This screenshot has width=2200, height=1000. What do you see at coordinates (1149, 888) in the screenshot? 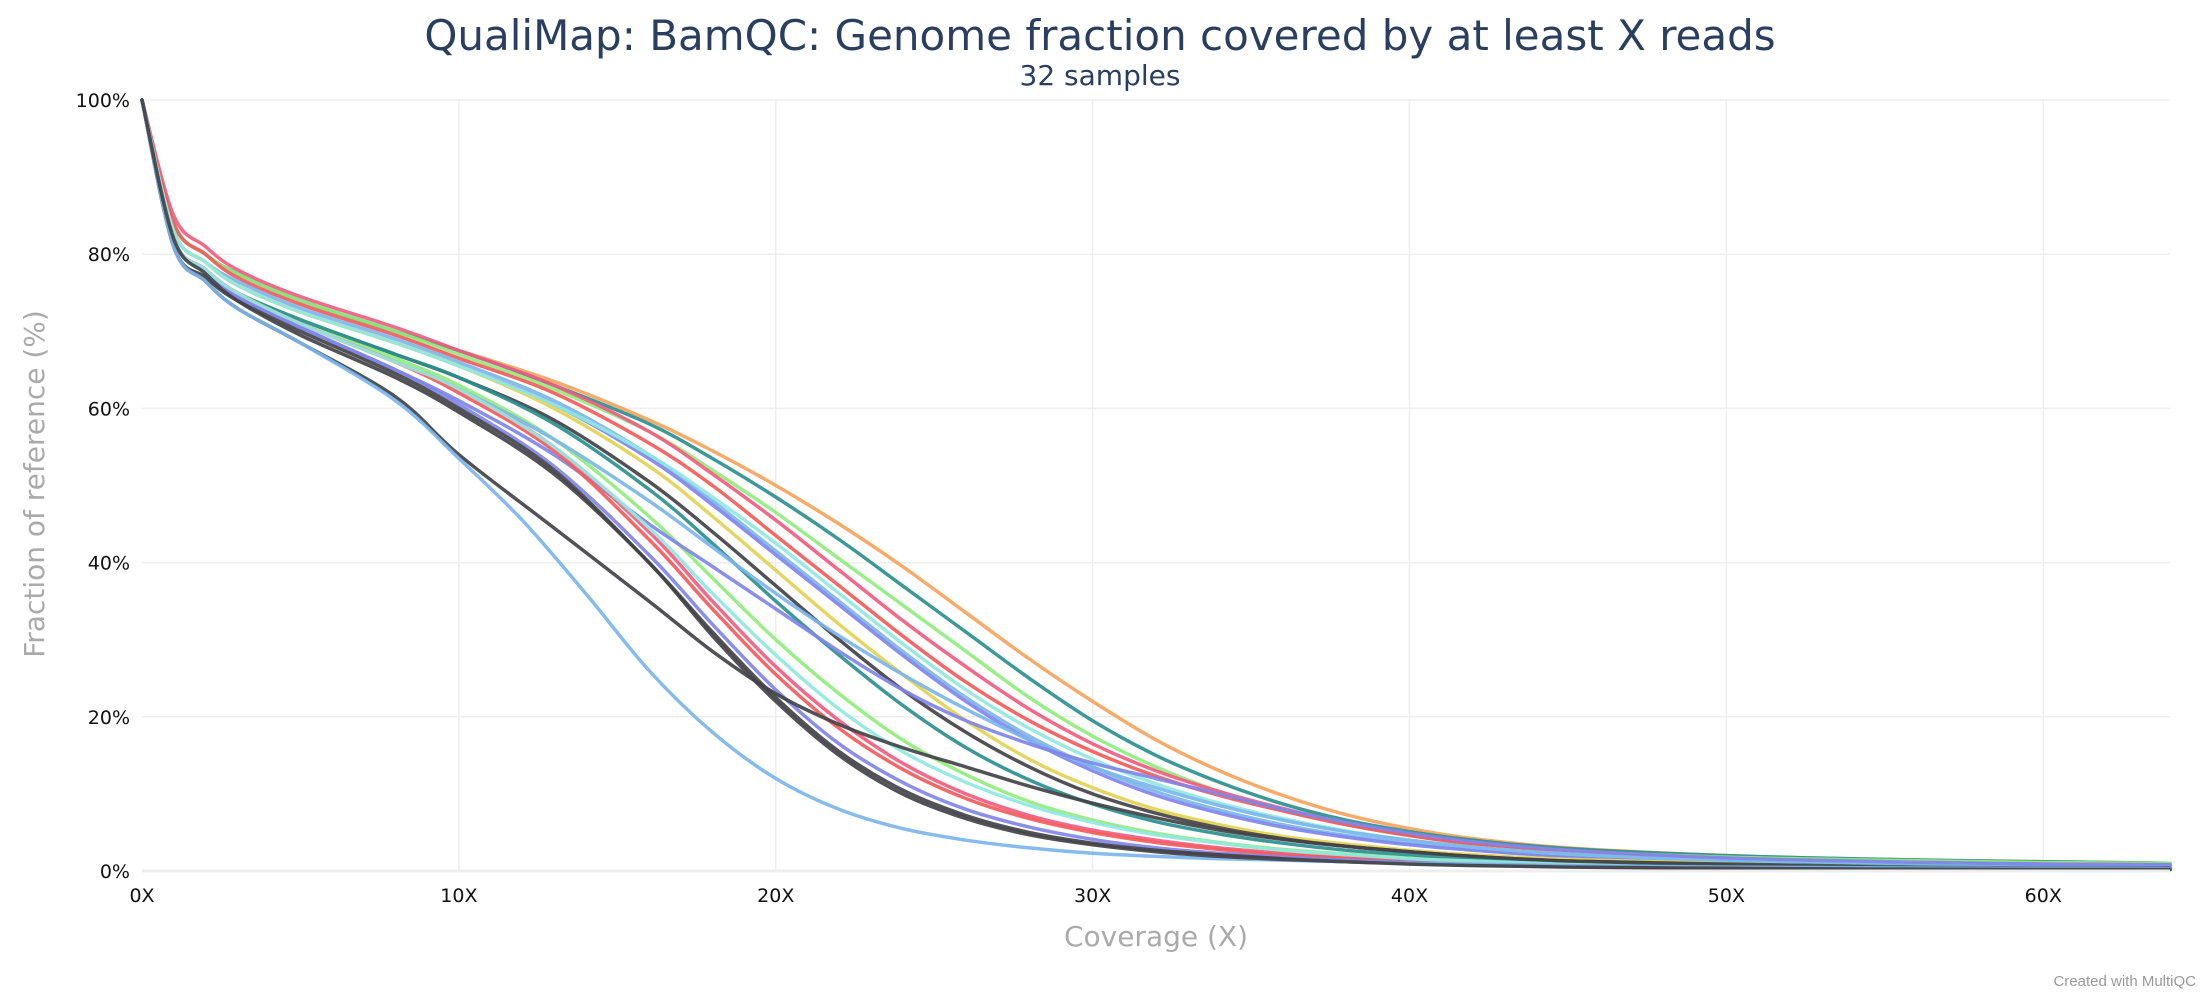
I see `x-axis: 0X 10X 20X 30X 40X 50X 60X` at bounding box center [1149, 888].